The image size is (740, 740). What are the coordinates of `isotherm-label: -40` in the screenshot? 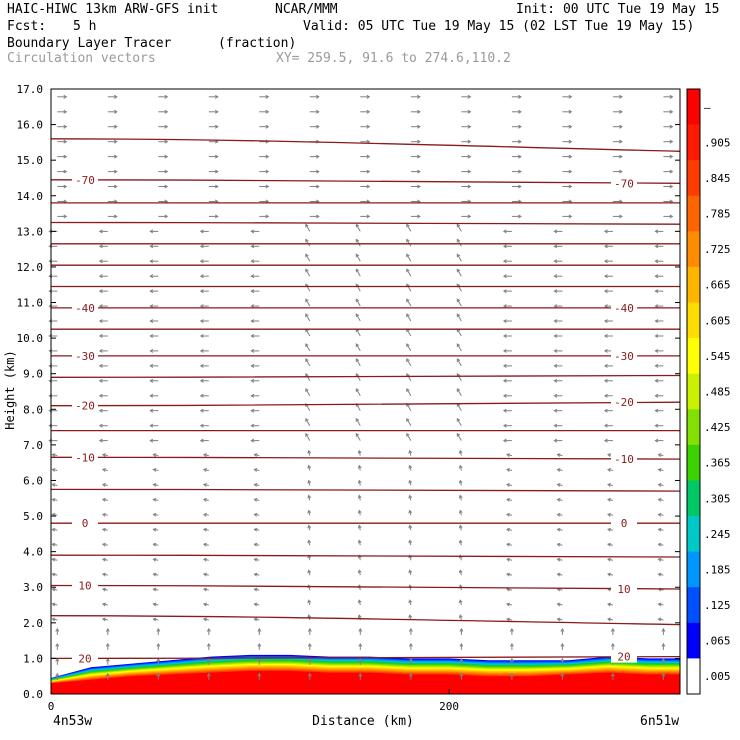 It's located at (624, 308).